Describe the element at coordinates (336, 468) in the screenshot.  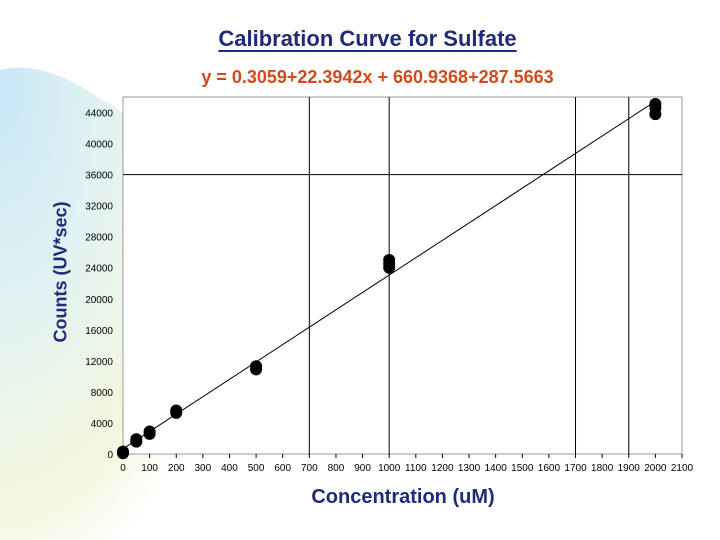
I see `x-tick-label: 800` at that location.